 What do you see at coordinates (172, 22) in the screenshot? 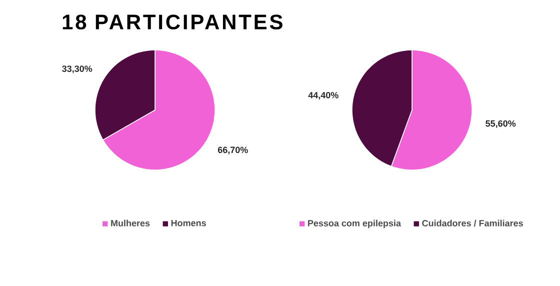
I see `chart-title: 18 PARTICIPANTES` at bounding box center [172, 22].